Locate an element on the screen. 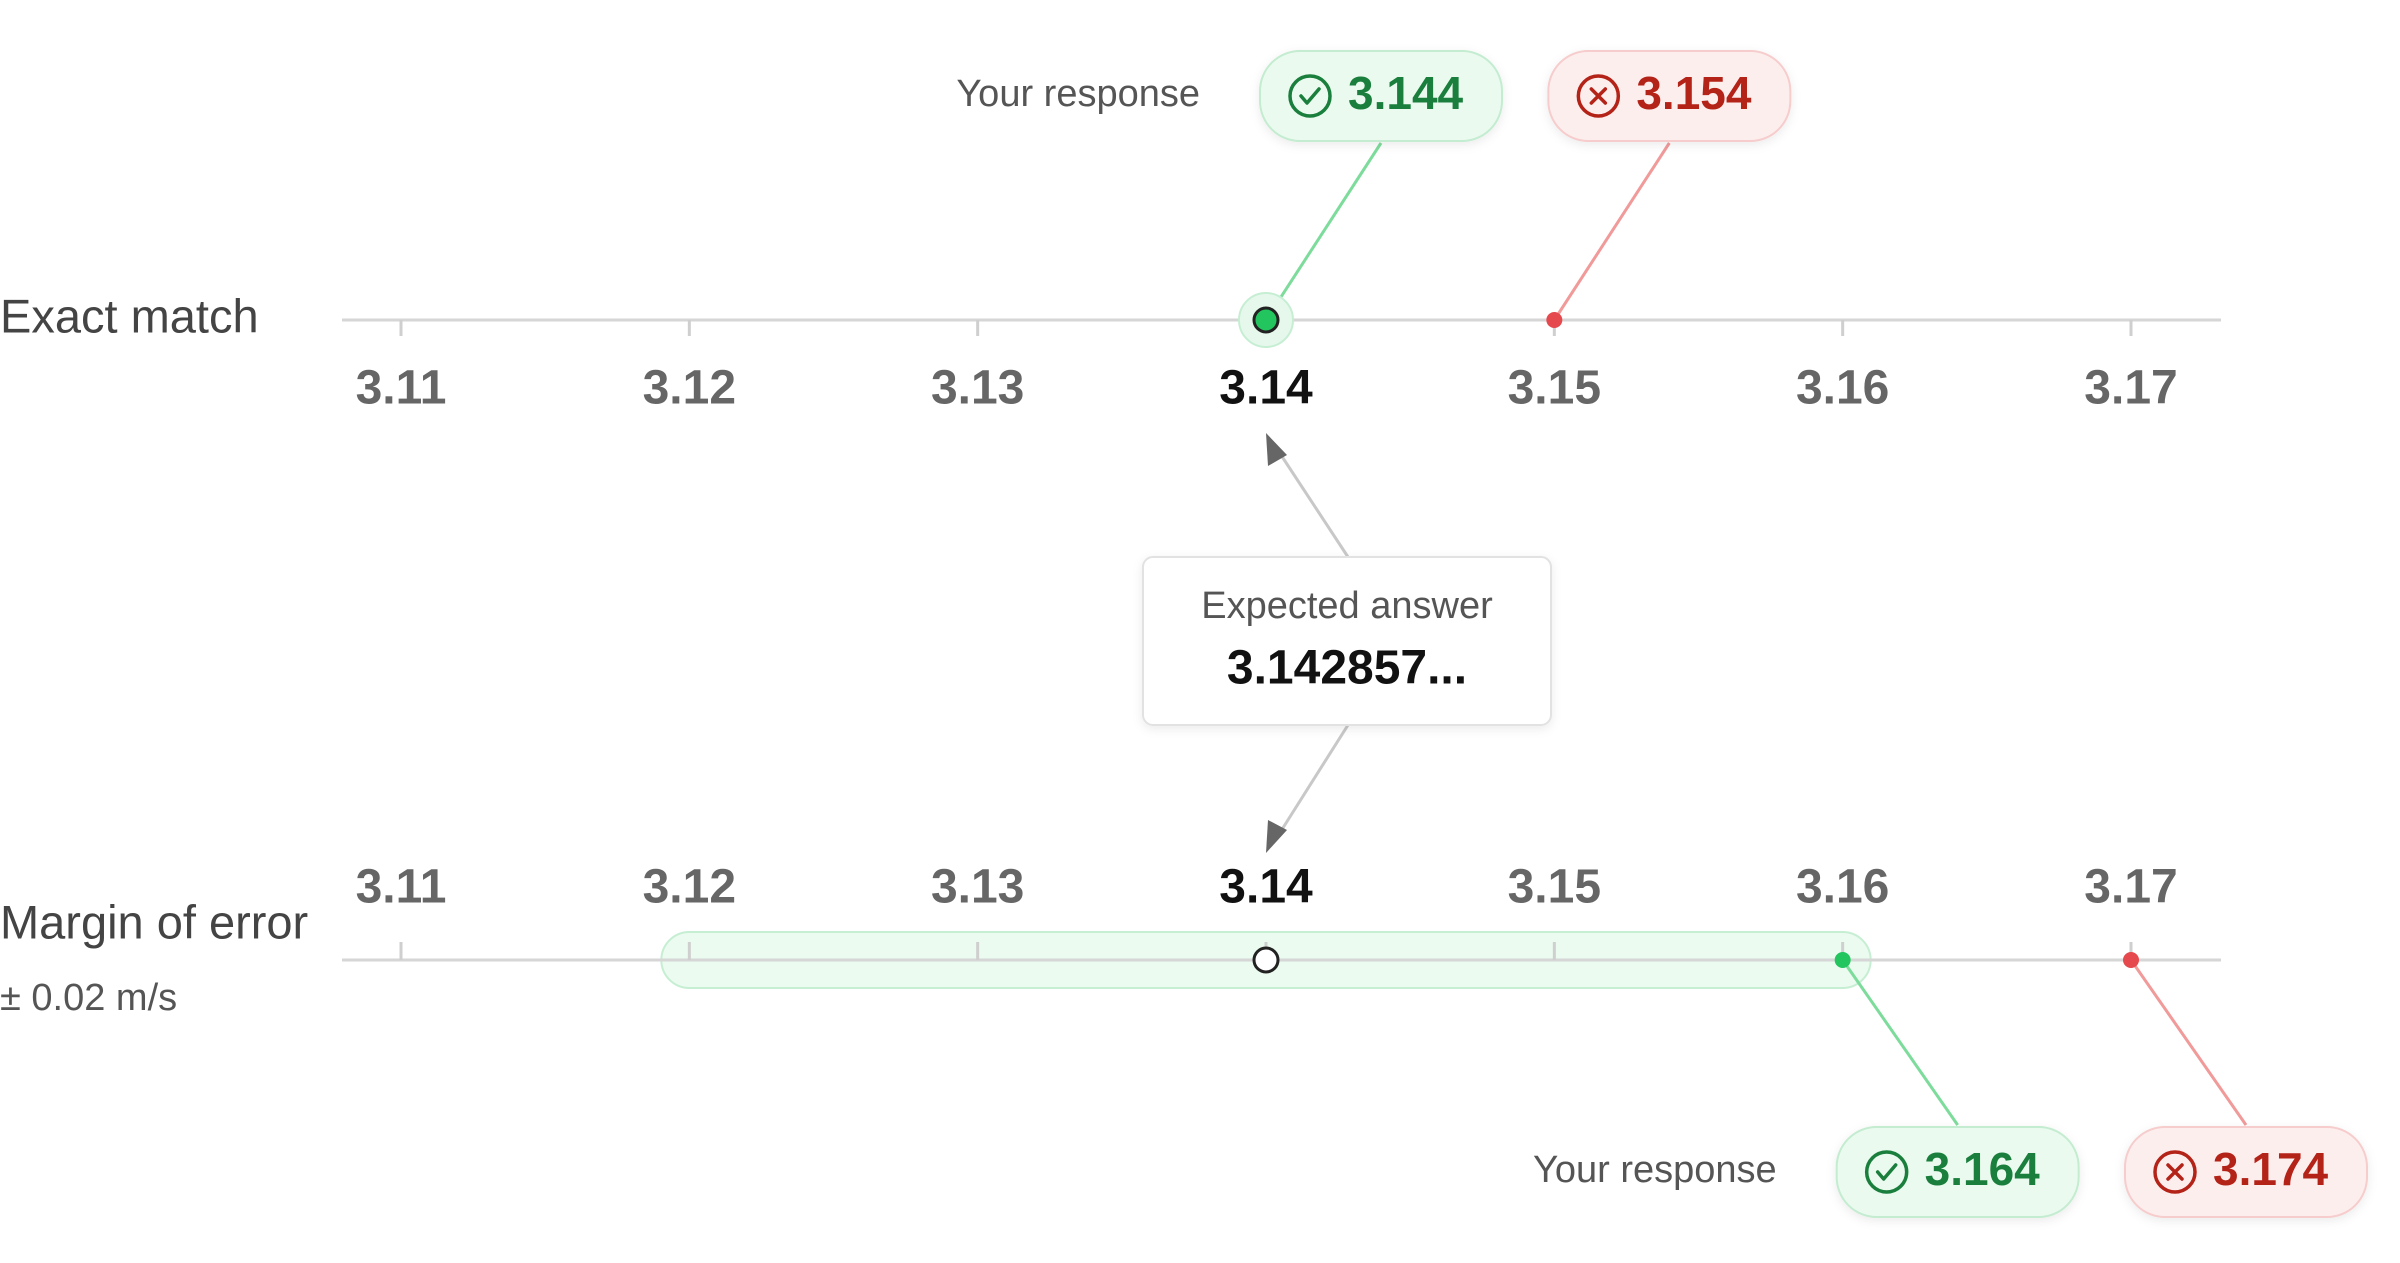 The height and width of the screenshot is (1263, 2400). response-value: 3.144 is located at coordinates (1406, 93).